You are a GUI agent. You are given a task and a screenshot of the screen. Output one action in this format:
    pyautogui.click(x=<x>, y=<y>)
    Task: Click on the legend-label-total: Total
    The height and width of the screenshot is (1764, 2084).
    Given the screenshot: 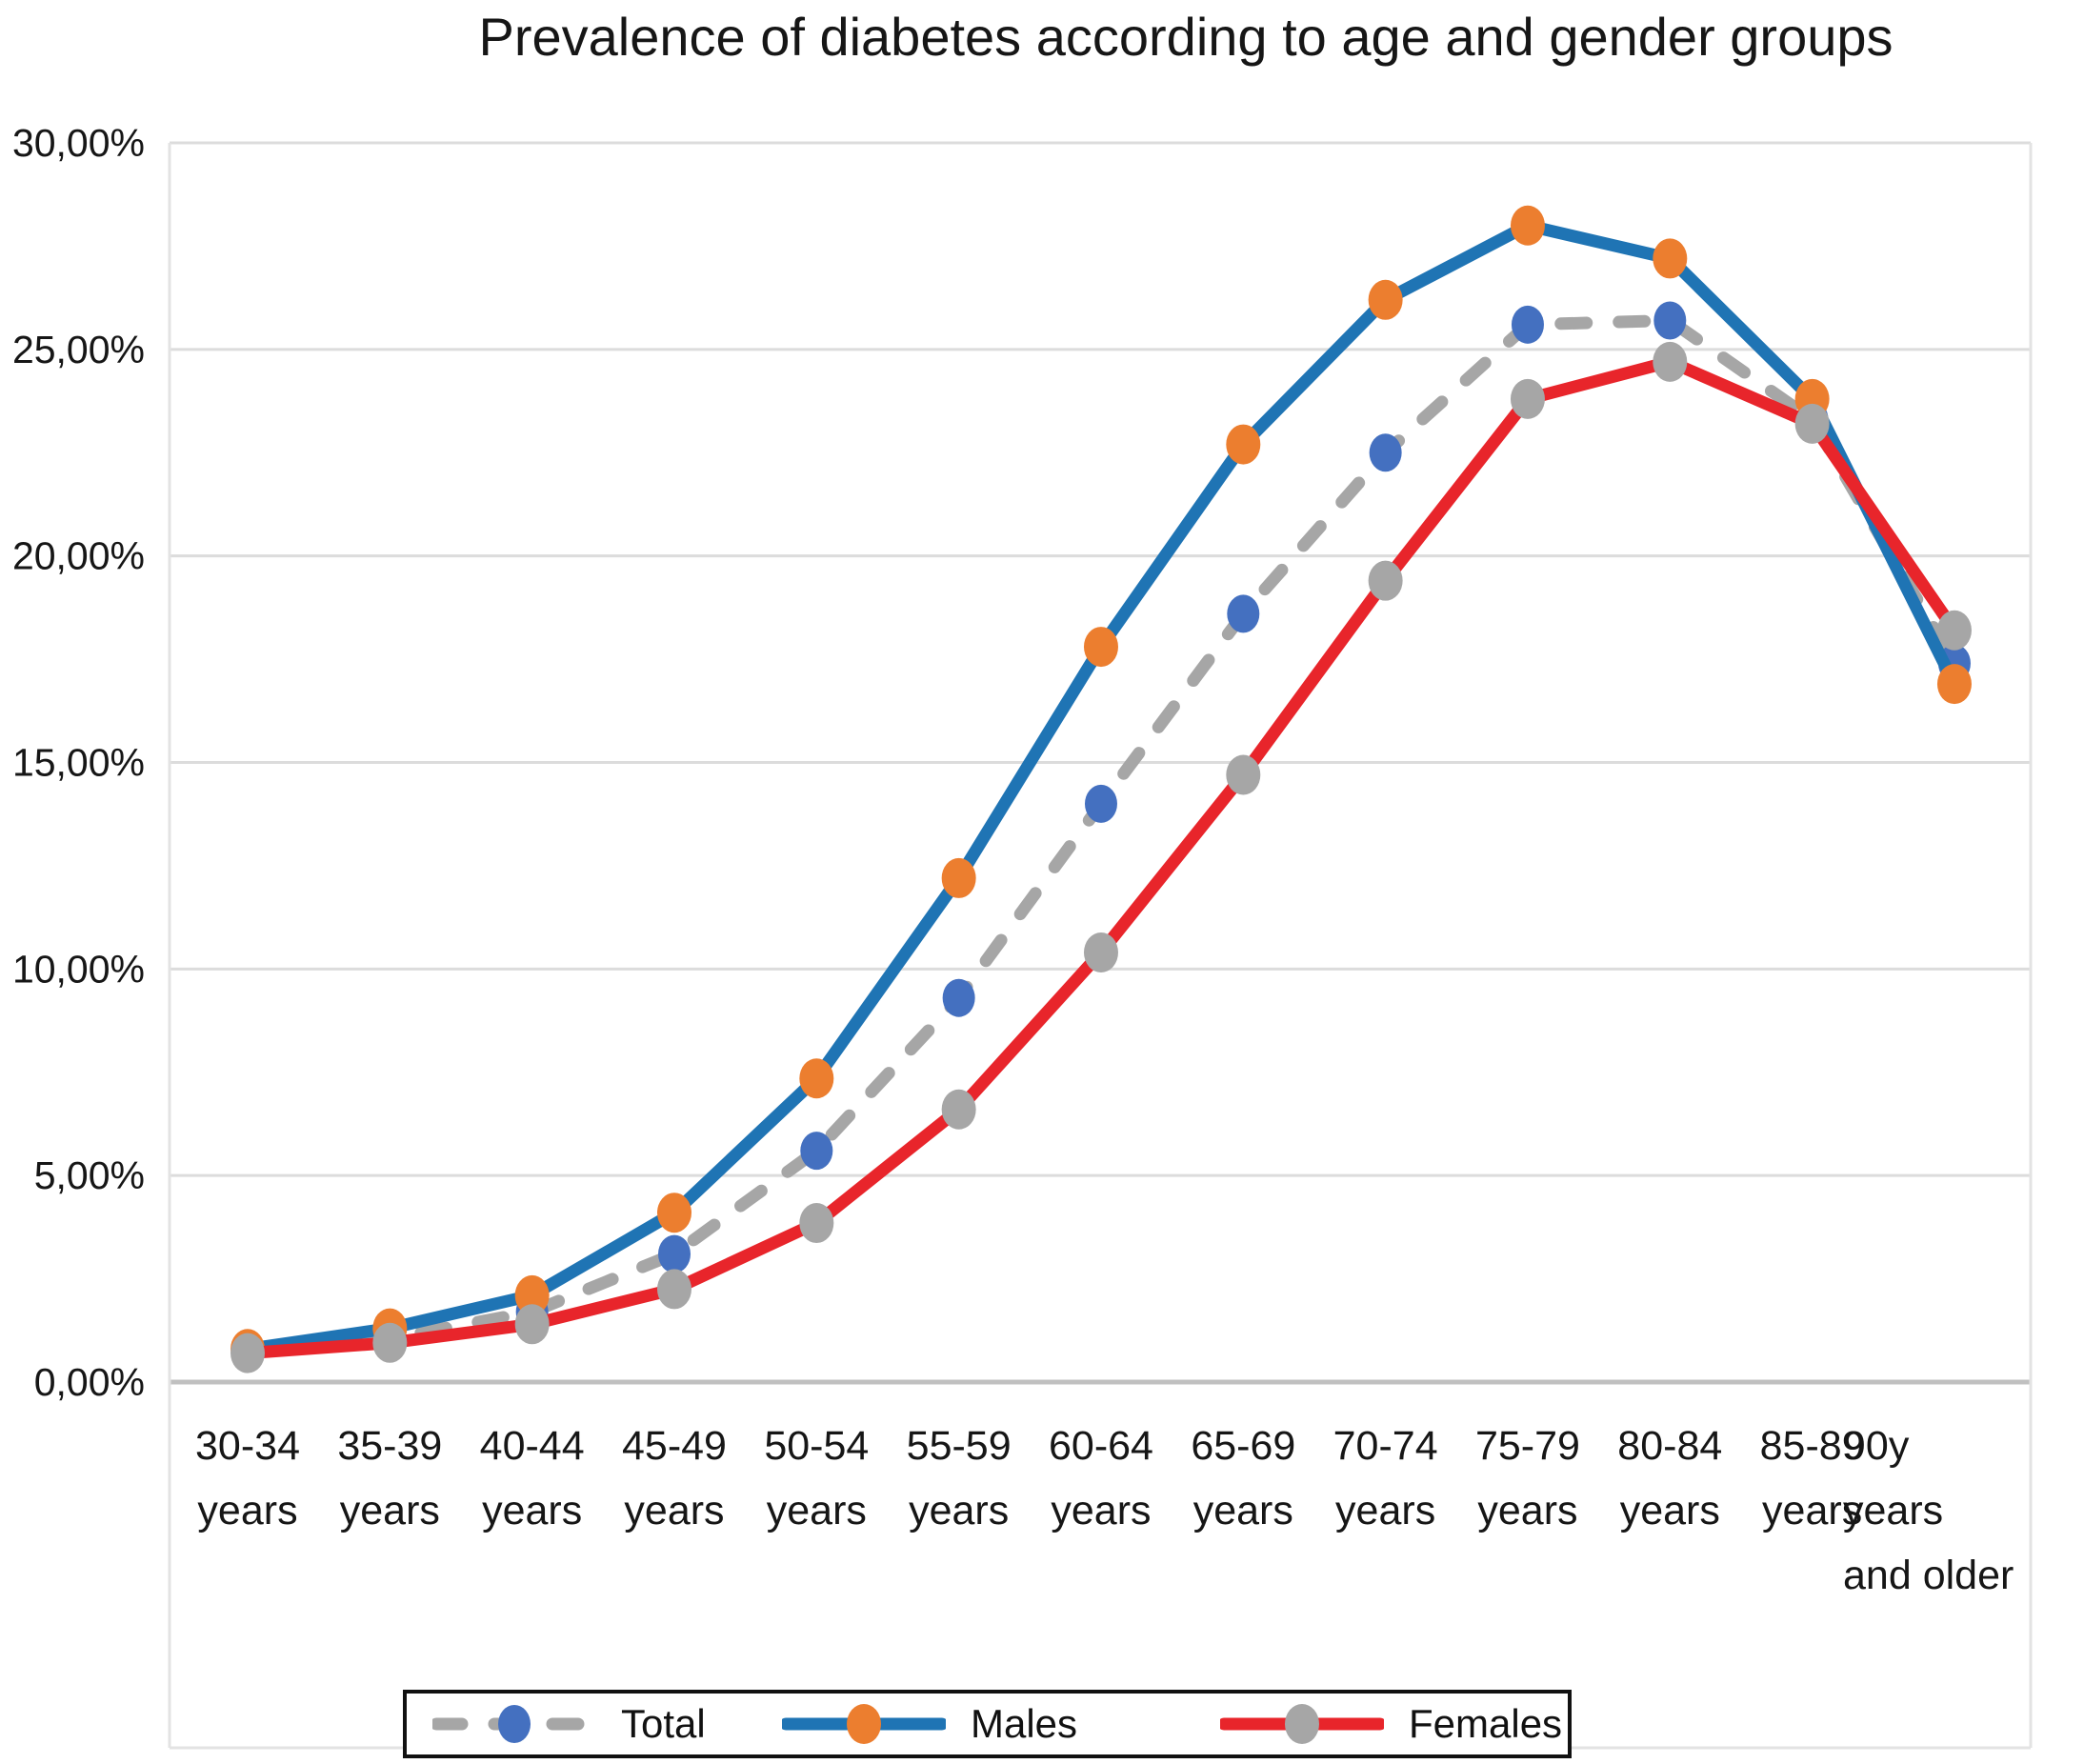 What is the action you would take?
    pyautogui.click(x=663, y=1723)
    